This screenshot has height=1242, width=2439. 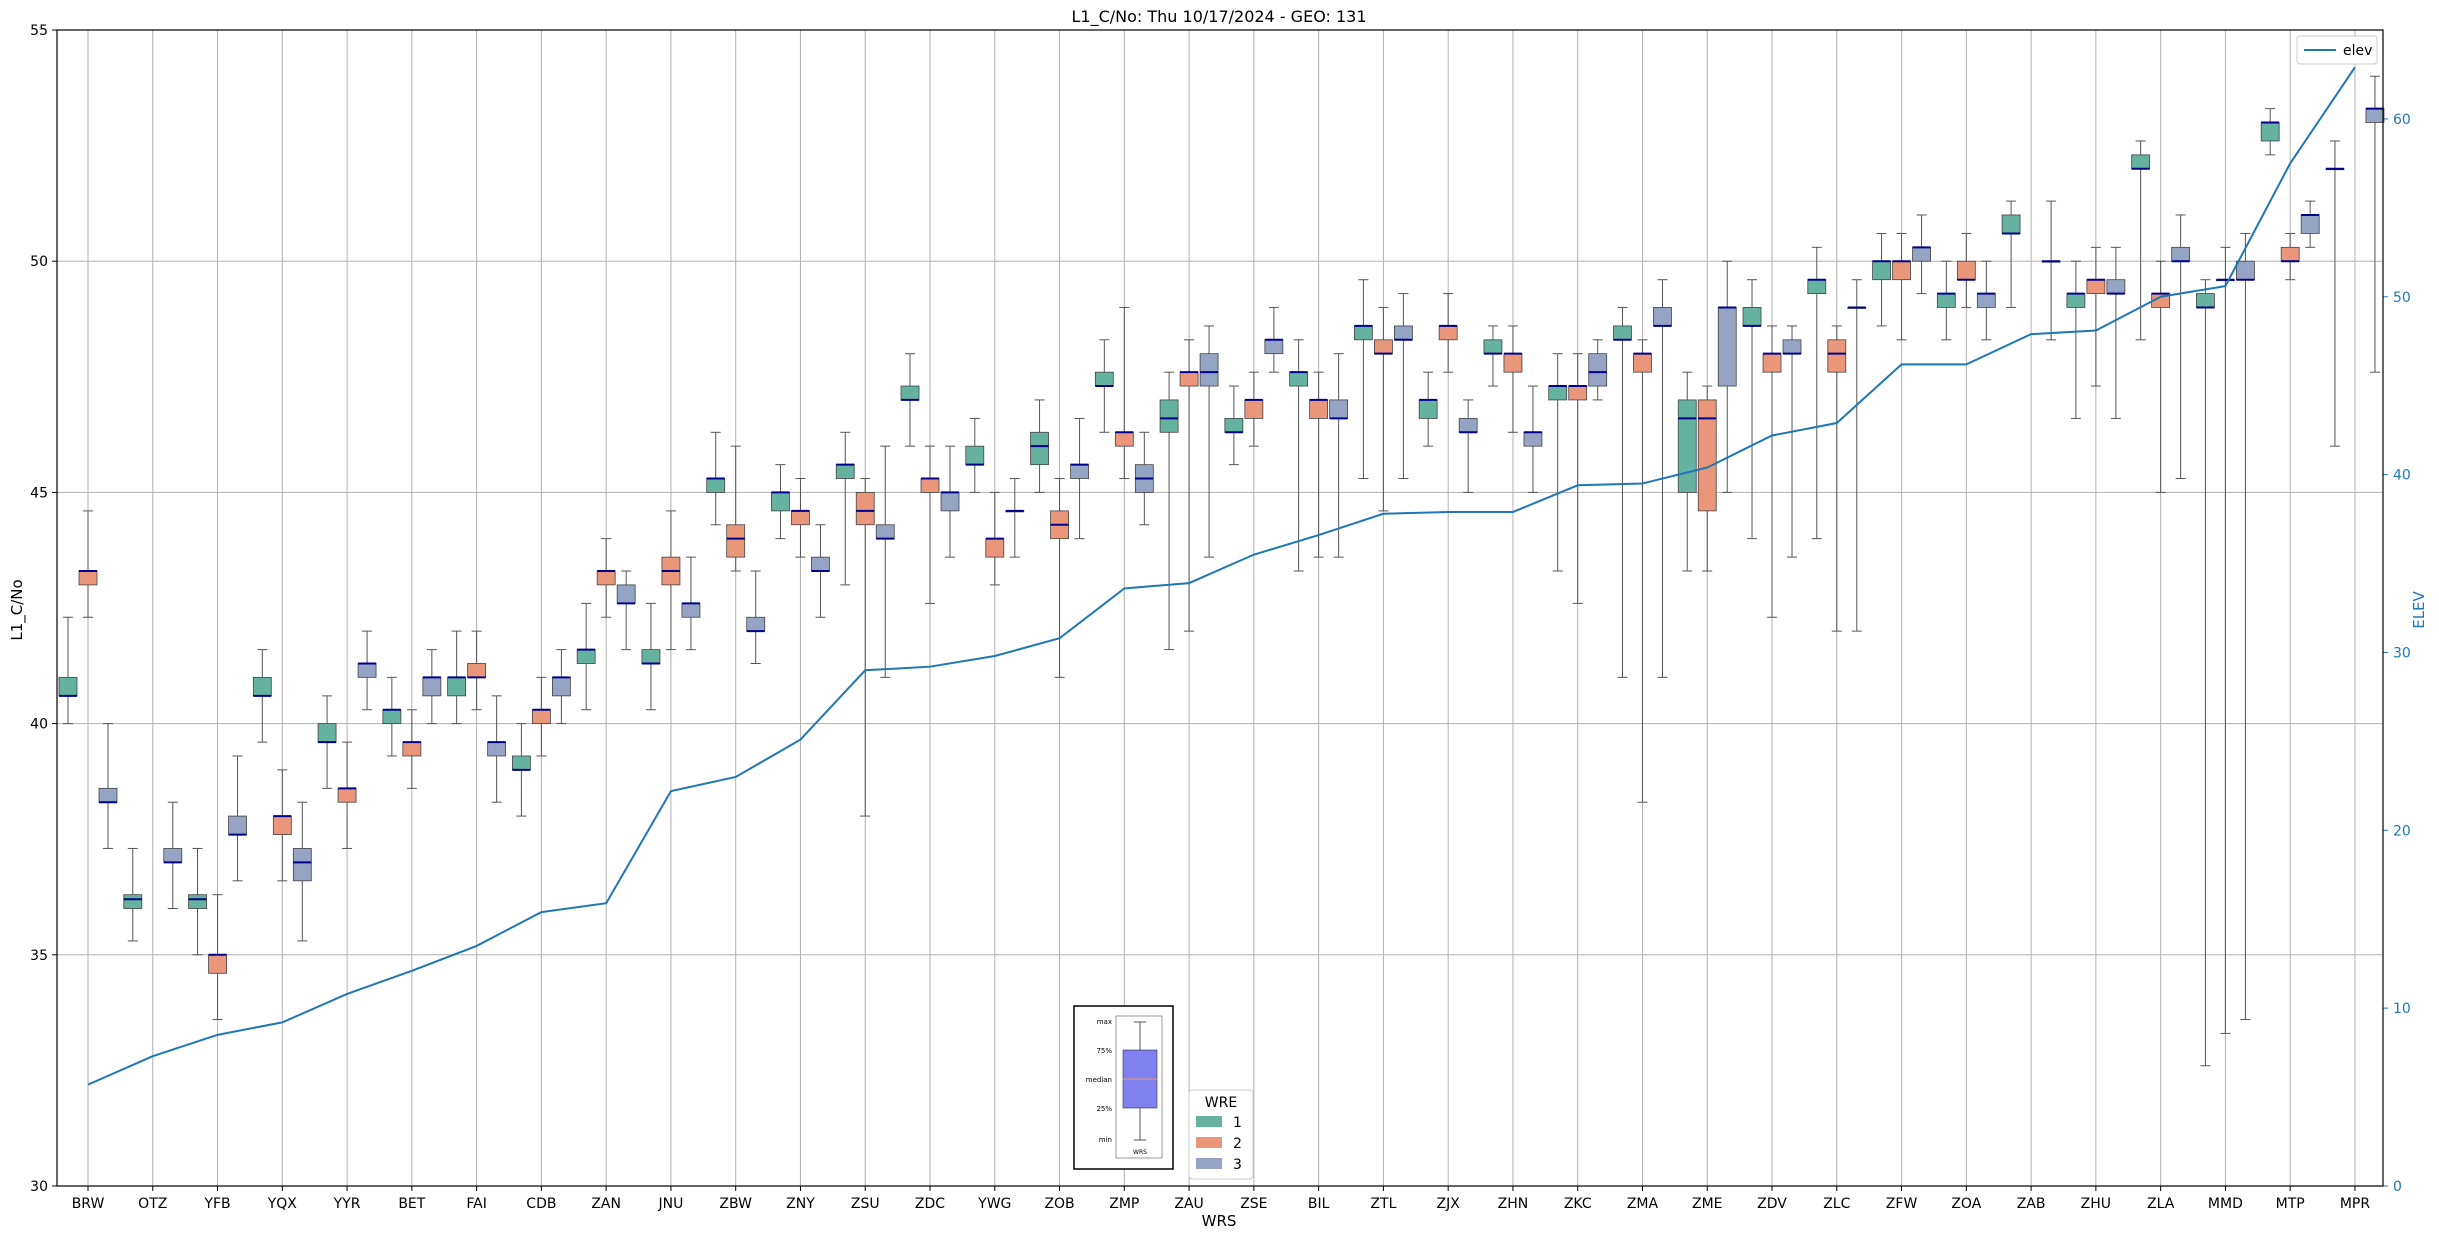 I want to click on box-wre2-zse, so click(x=1254, y=409).